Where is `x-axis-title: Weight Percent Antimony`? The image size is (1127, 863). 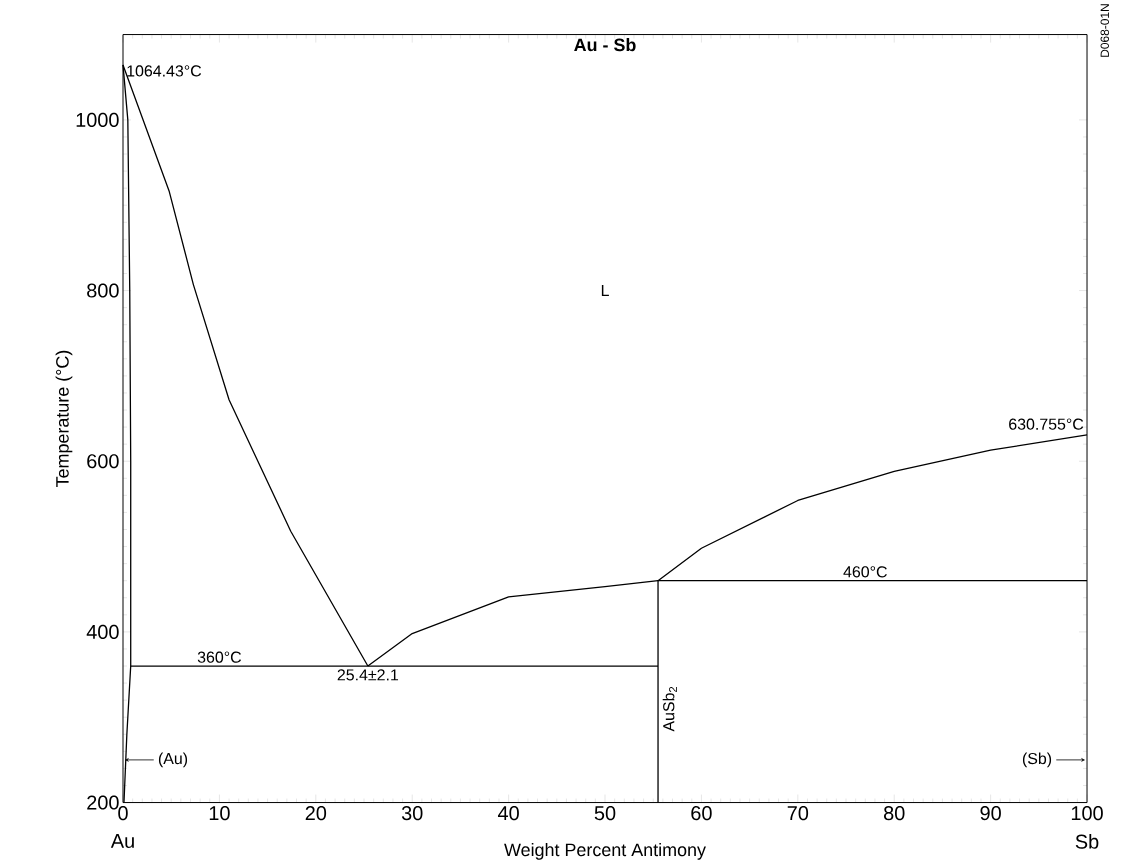
x-axis-title: Weight Percent Antimony is located at coordinates (605, 851).